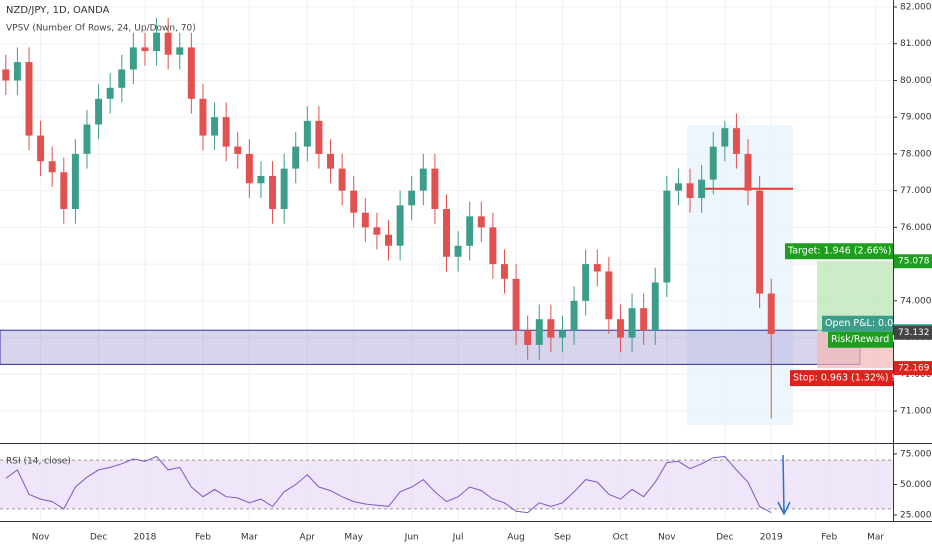 This screenshot has width=932, height=550. What do you see at coordinates (916, 154) in the screenshot?
I see `y-tick-label: 78.000` at bounding box center [916, 154].